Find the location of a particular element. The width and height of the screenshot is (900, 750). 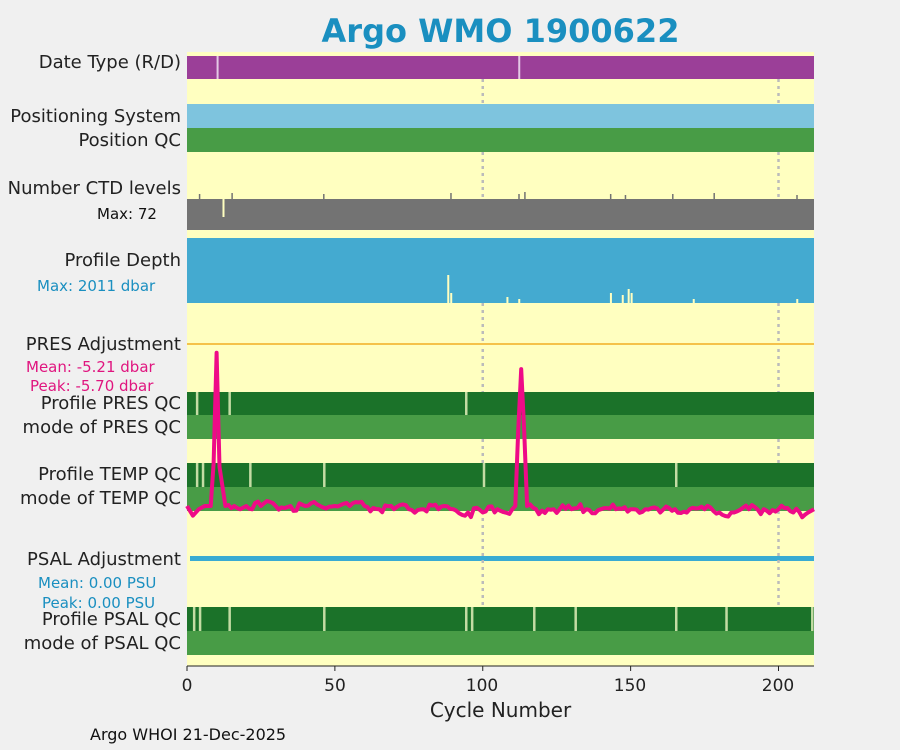

profile-temp-qc-label: Profile TEMP QC is located at coordinates (109, 474).